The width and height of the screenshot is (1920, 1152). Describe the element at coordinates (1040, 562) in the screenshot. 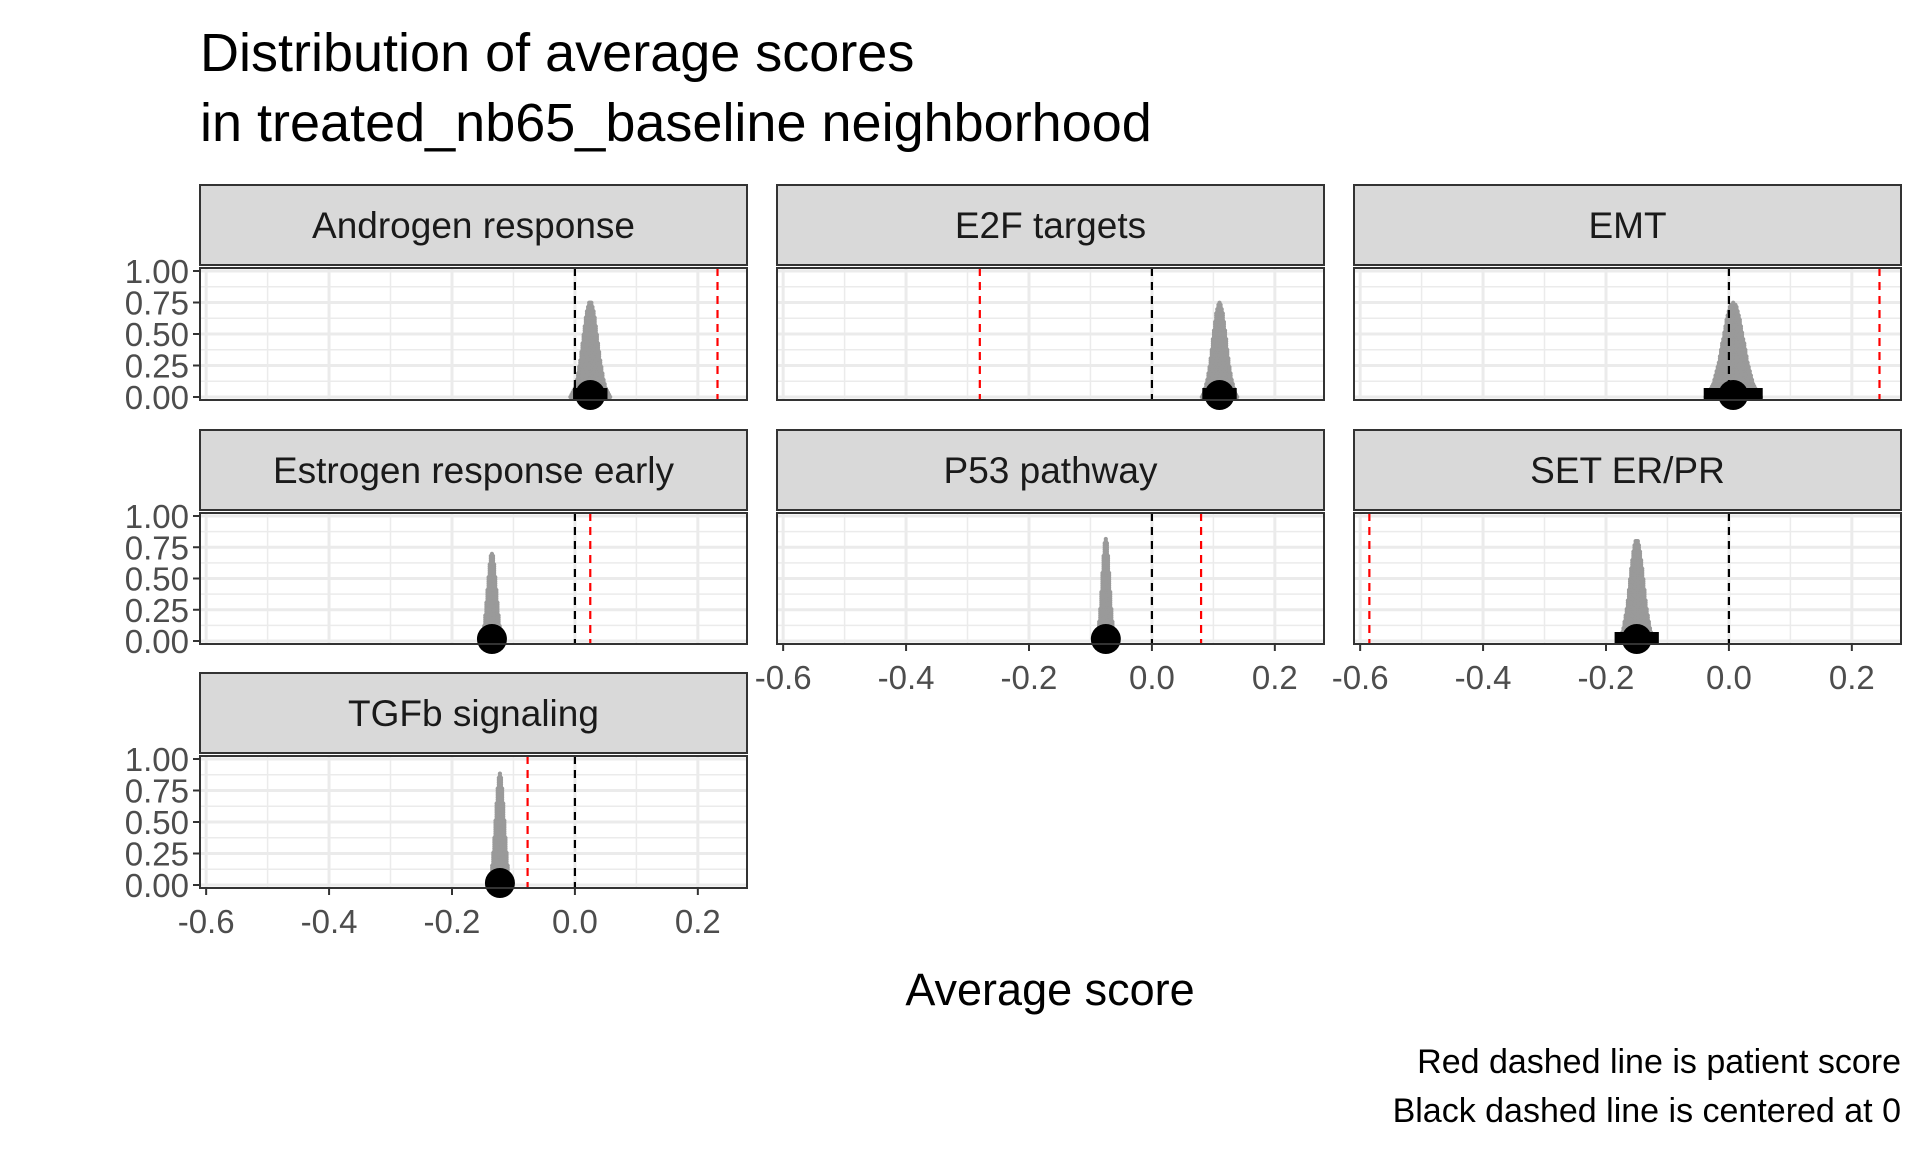

I see `facet-panel: P53 pathway-0.6 -0.4 -0.2 0.0 0.2` at that location.